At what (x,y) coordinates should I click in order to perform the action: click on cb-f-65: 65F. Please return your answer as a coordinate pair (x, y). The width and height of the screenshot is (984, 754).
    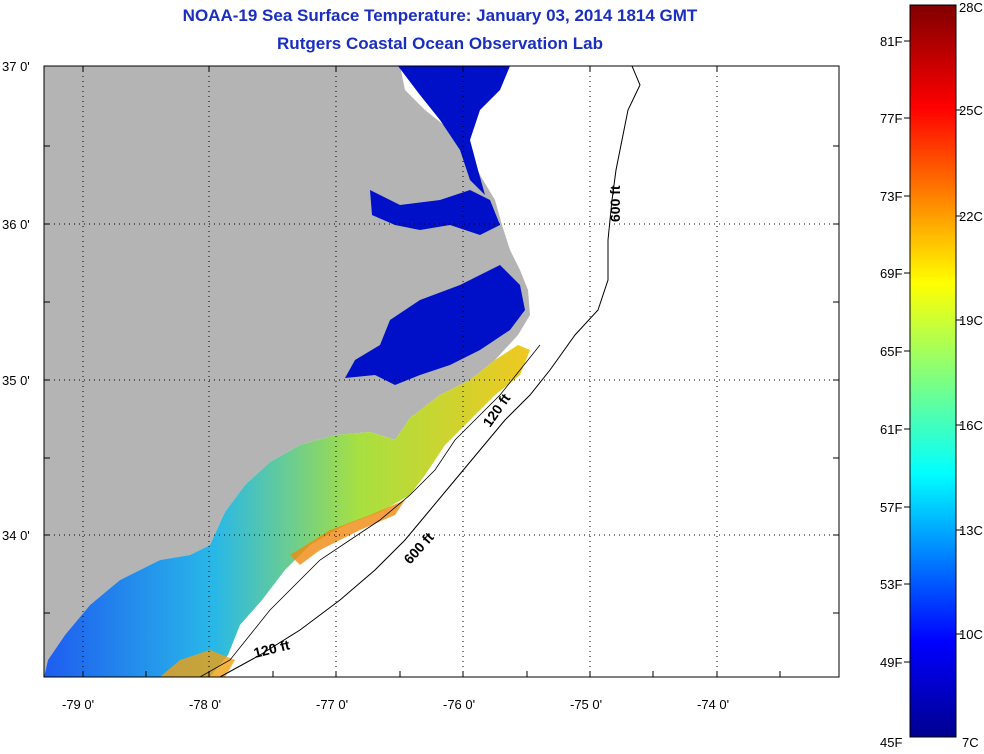
    Looking at the image, I should click on (891, 351).